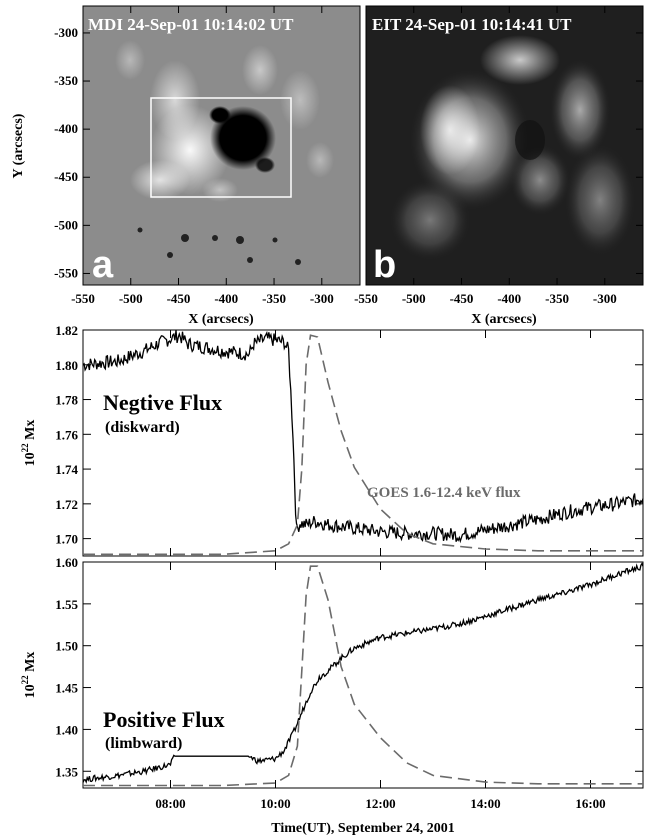  Describe the element at coordinates (162, 402) in the screenshot. I see `negative-flux-title: Negtive Flux` at that location.